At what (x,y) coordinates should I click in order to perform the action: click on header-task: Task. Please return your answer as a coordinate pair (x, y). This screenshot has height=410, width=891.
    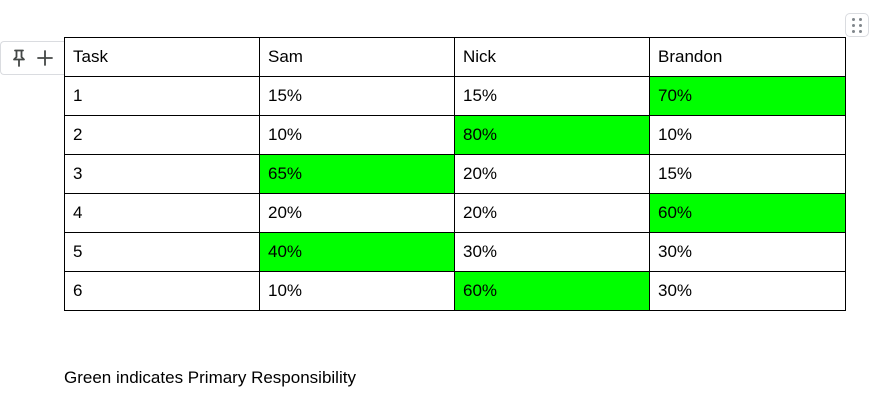
    Looking at the image, I should click on (162, 57).